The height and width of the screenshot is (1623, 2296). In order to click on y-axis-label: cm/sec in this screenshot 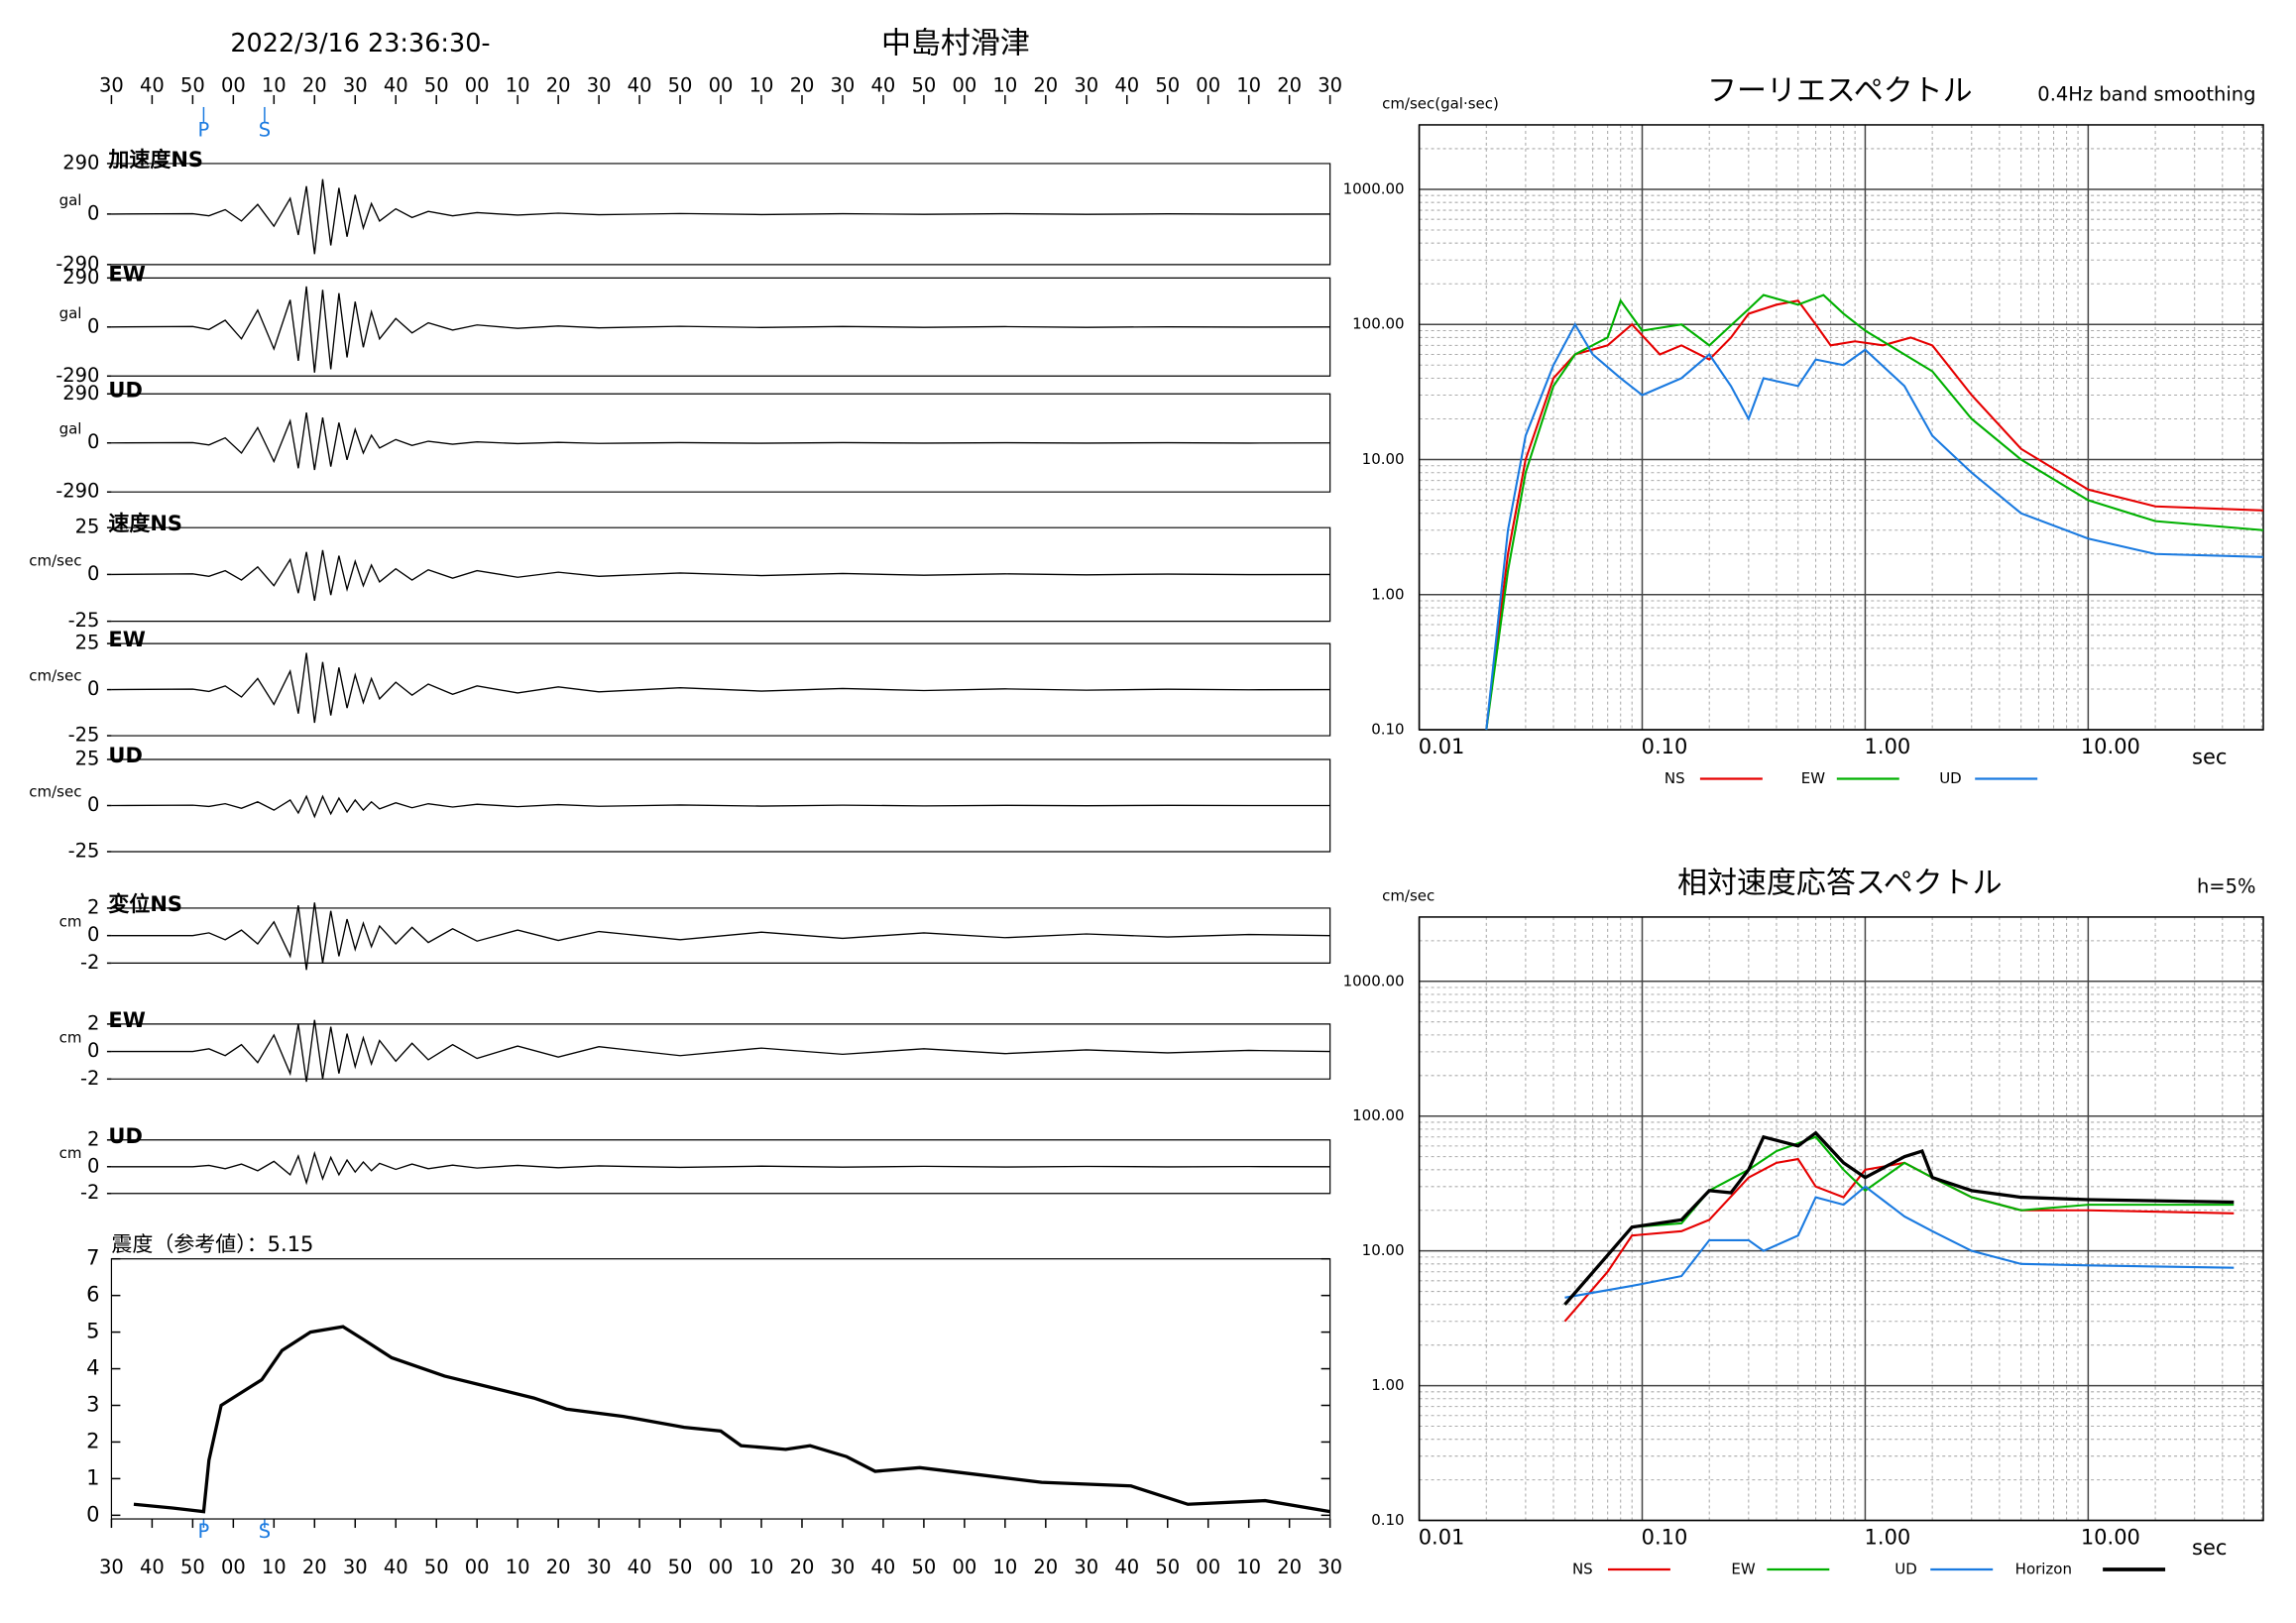, I will do `click(1408, 895)`.